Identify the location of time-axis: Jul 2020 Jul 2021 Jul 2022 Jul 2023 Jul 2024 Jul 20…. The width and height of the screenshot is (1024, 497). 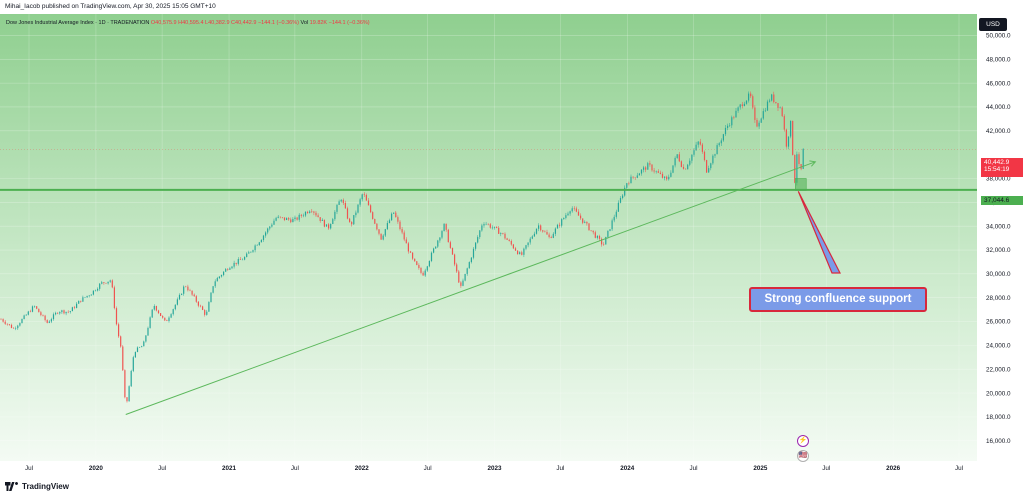
(512, 468).